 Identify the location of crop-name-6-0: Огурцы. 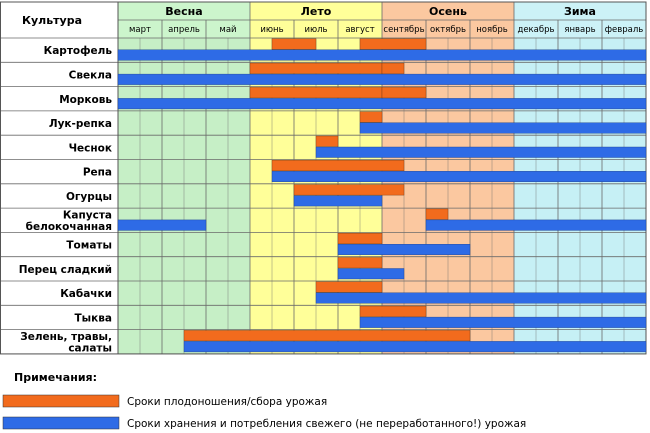
(89, 197).